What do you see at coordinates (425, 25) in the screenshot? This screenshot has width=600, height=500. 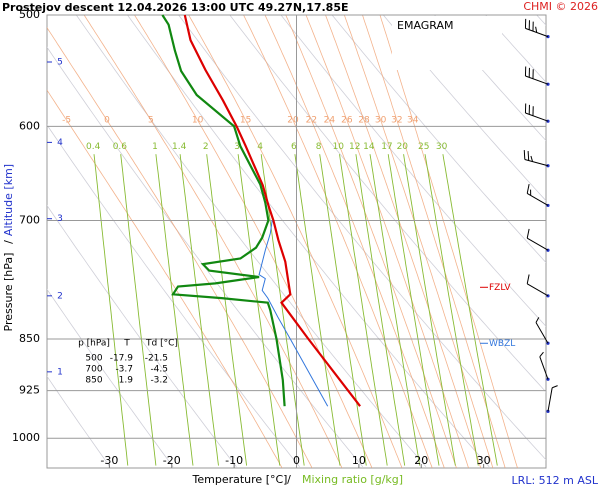 I see `legend-title: EMAGRAM` at bounding box center [425, 25].